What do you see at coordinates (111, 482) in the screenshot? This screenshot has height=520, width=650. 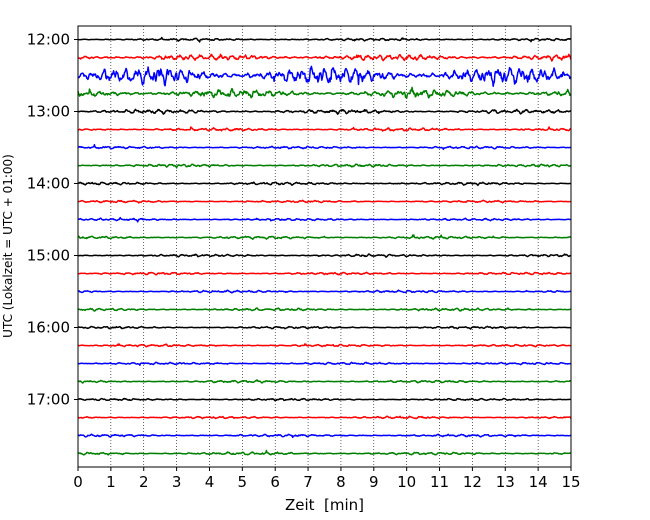 I see `x-tick-label: 1` at bounding box center [111, 482].